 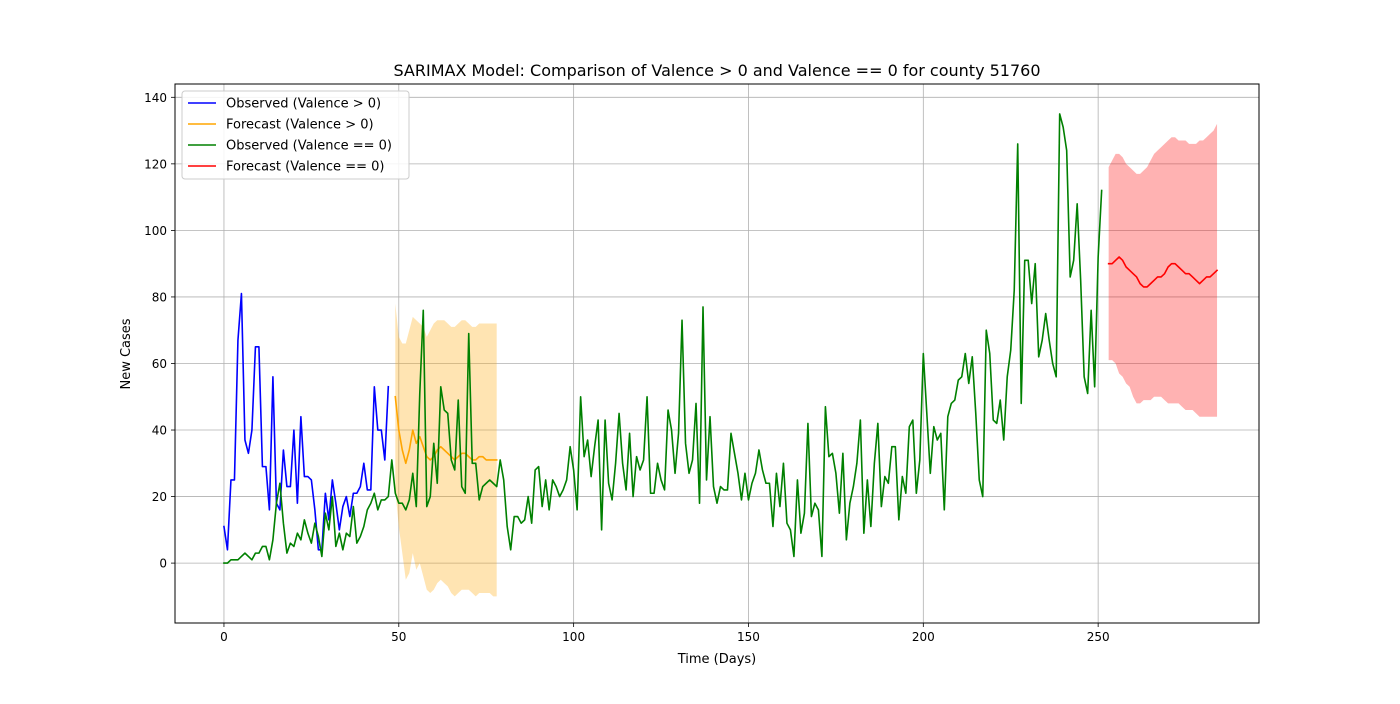 I want to click on y-tick-label: 40, so click(x=159, y=431).